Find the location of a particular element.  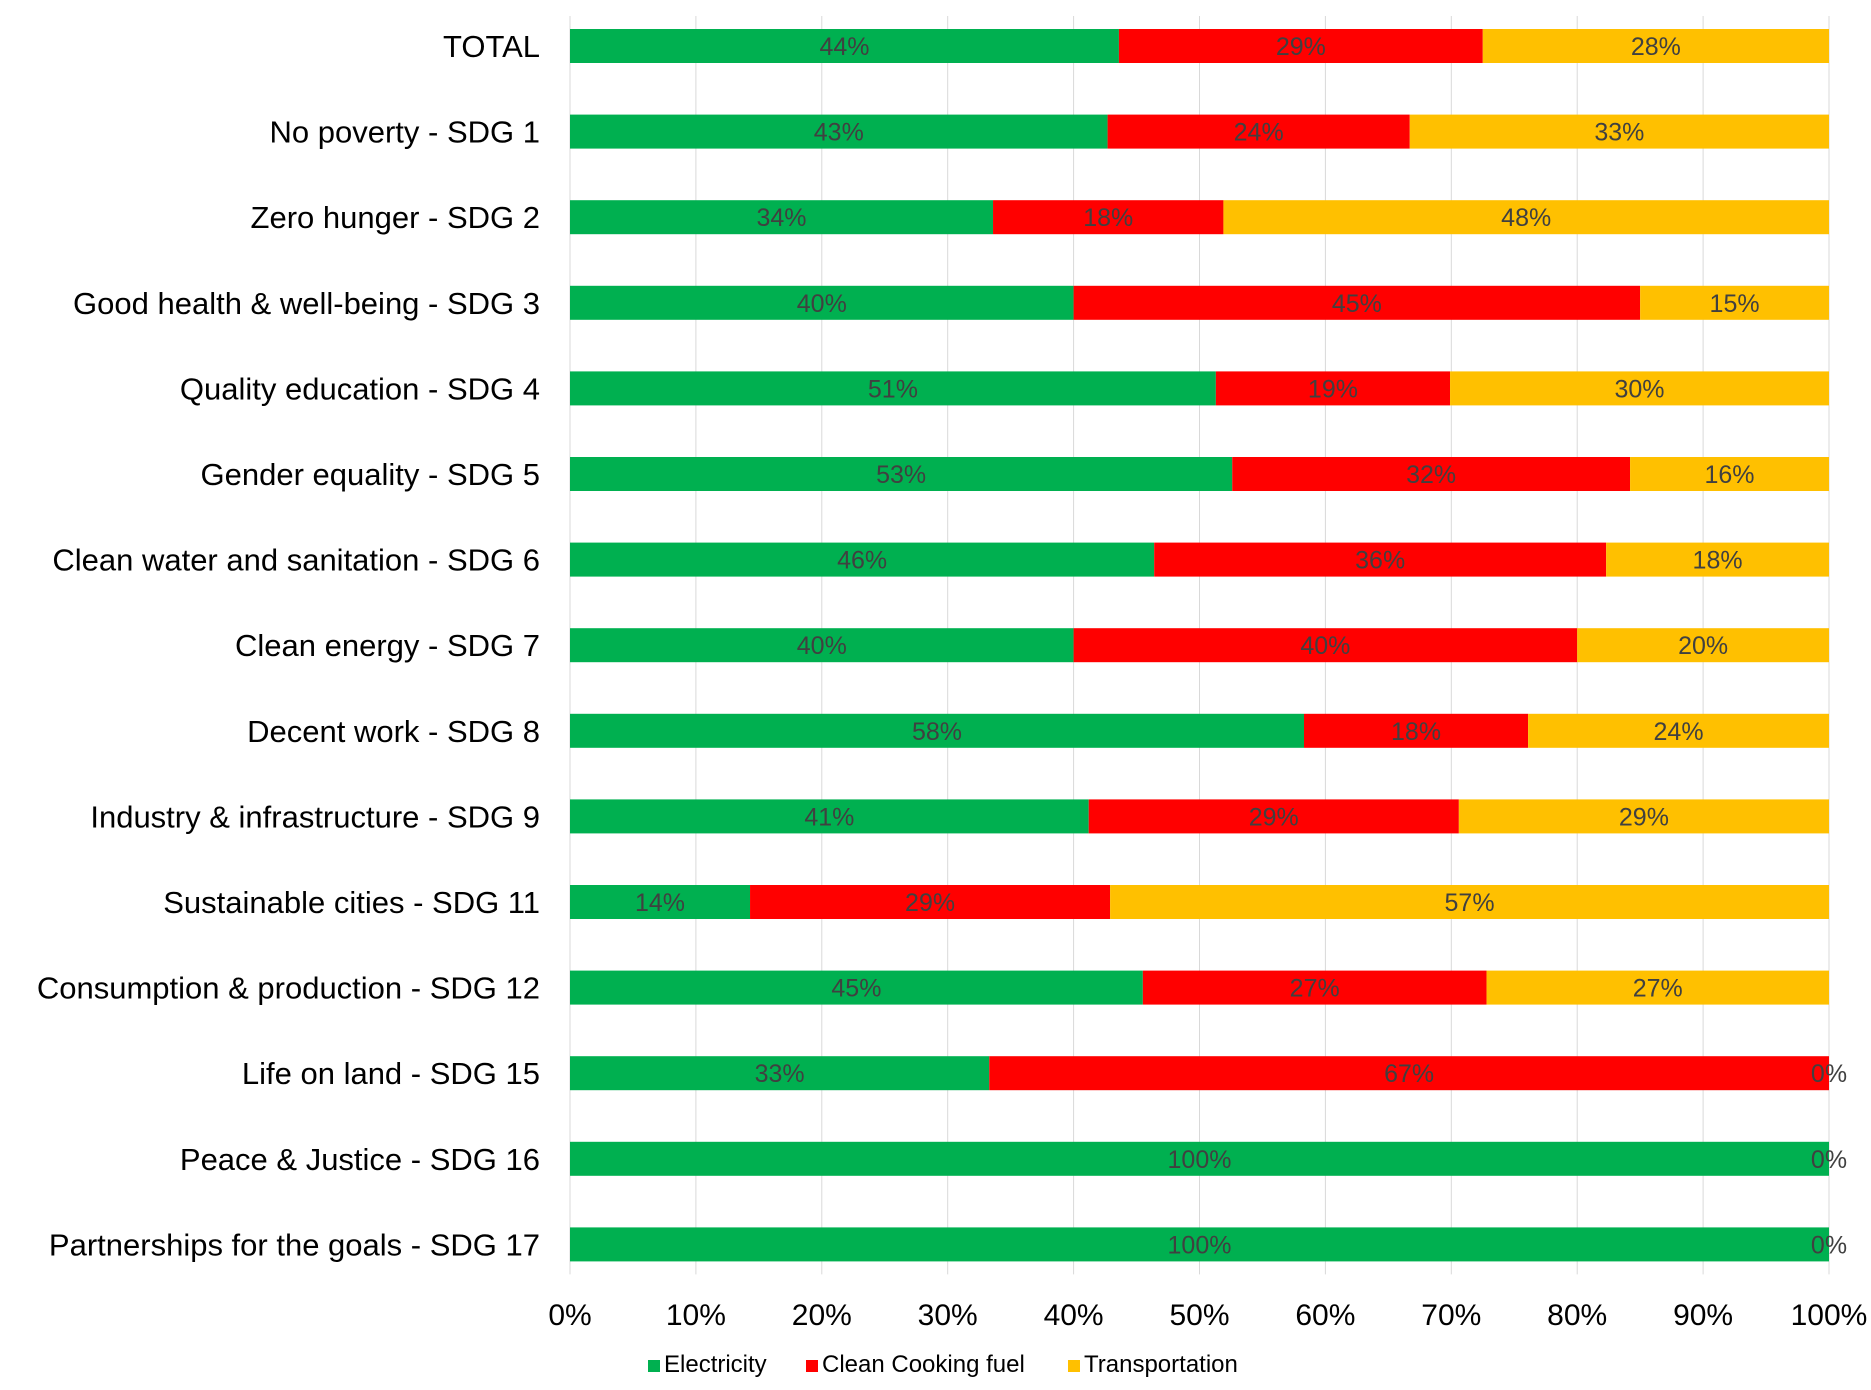

category-label: Partnerships for the goals - SDG 17 is located at coordinates (294, 1244).